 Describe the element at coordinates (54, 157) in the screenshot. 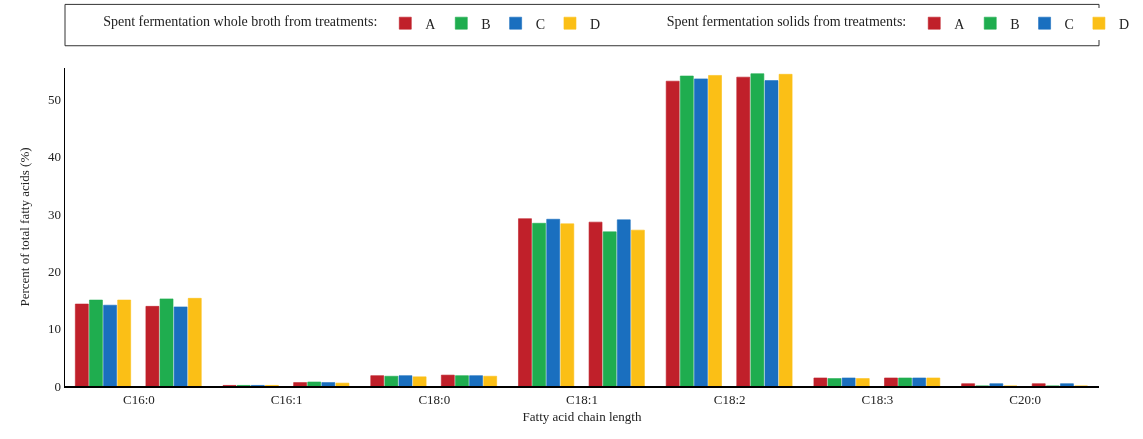

I see `y-tick-label: 40` at that location.